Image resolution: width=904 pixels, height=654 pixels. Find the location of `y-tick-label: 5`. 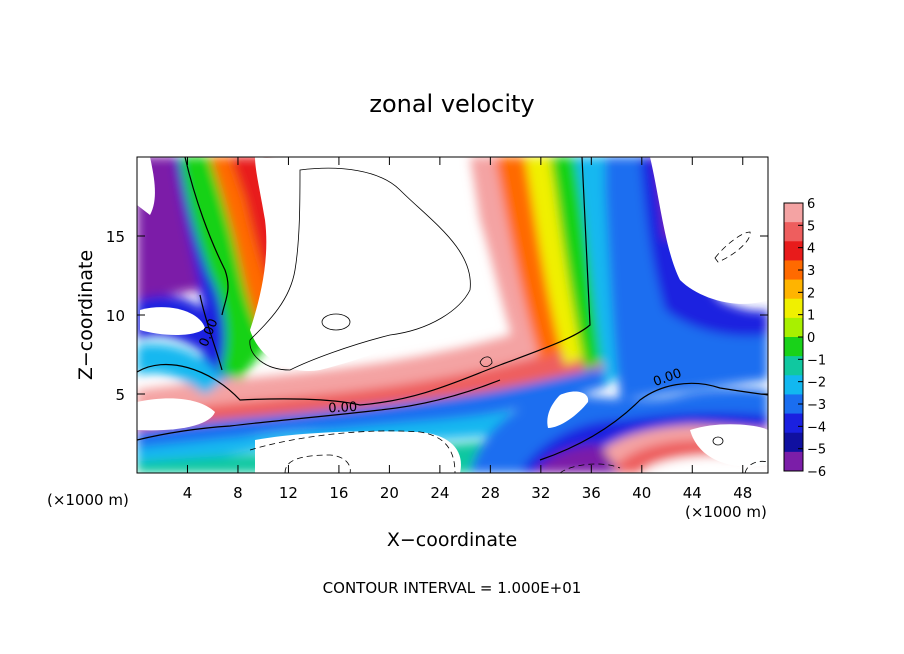

y-tick-label: 5 is located at coordinates (120, 395).